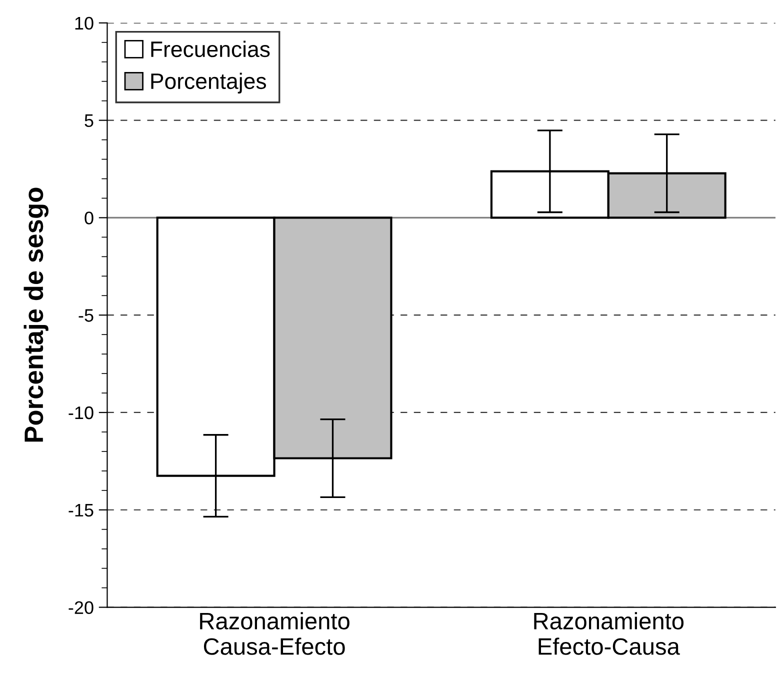  I want to click on y-tick-label: 10, so click(84, 23).